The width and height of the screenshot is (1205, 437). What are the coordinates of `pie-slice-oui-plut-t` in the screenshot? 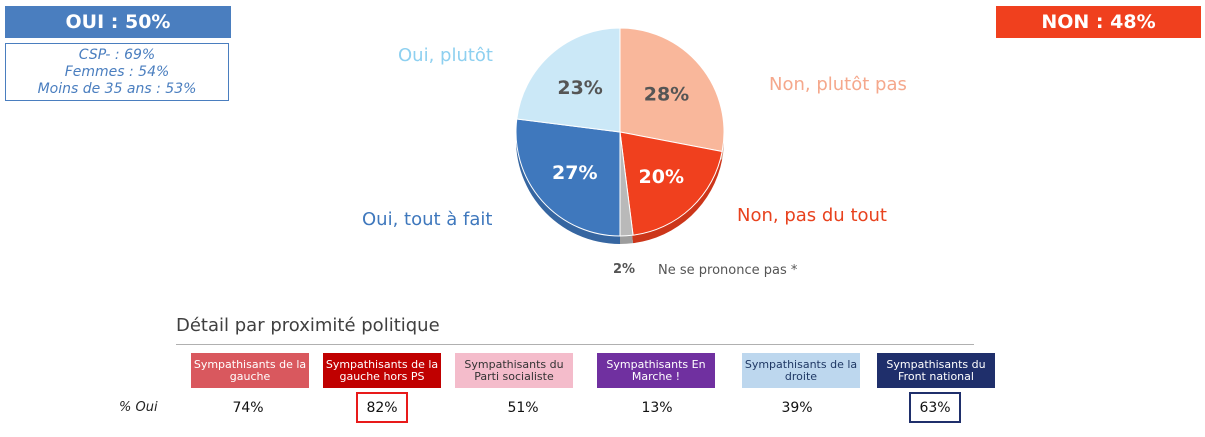 It's located at (568, 80).